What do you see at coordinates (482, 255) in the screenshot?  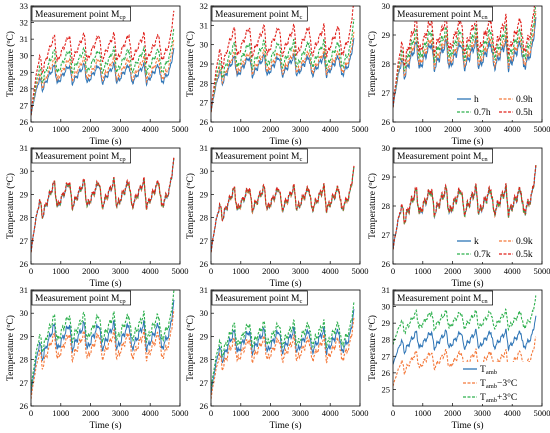 I see `legend-label: 0.7k` at bounding box center [482, 255].